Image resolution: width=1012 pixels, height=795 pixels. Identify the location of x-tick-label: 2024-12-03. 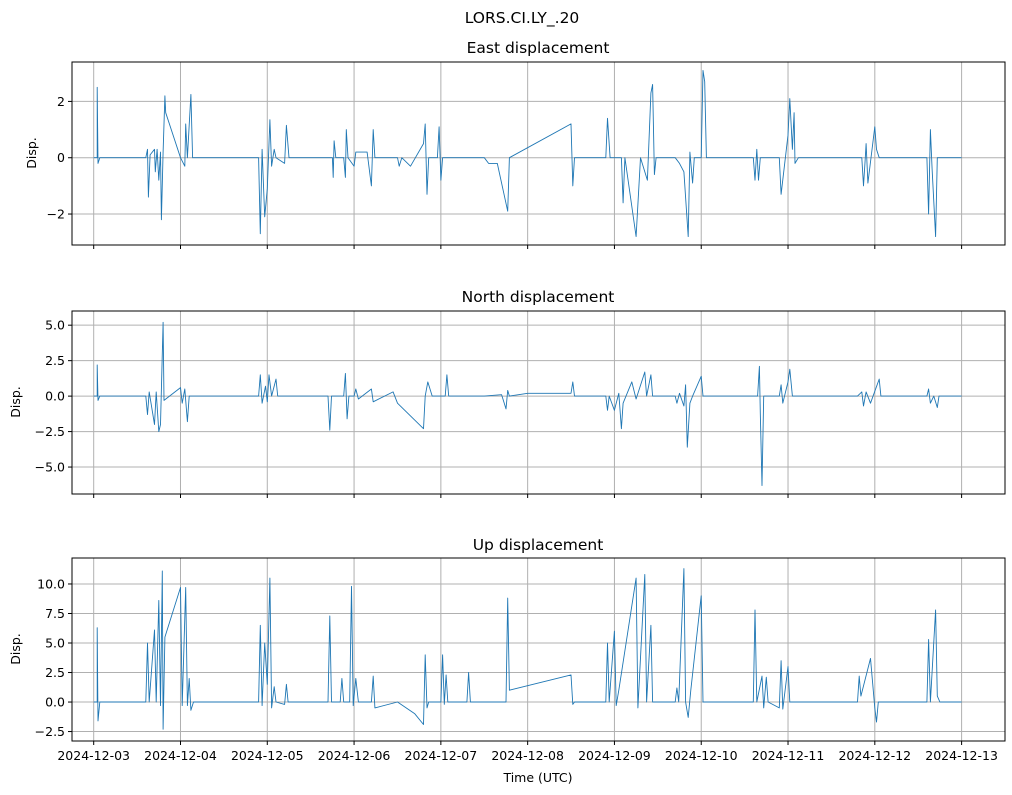
(93, 755).